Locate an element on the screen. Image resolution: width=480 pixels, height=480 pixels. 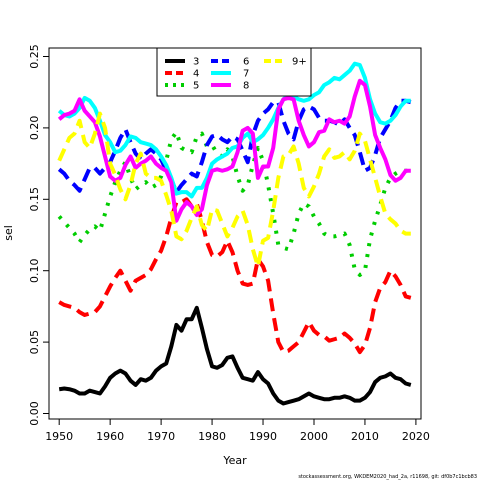
legend-label: 6 is located at coordinates (246, 62).